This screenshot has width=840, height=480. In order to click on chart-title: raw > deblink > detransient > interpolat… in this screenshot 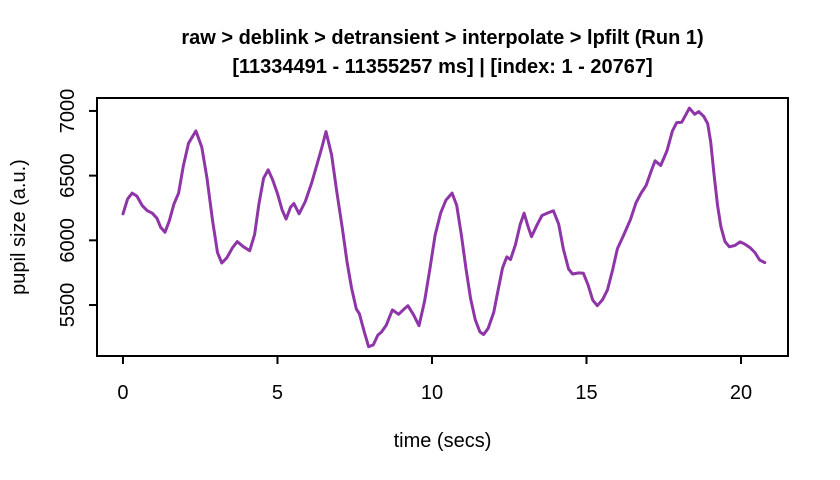, I will do `click(442, 53)`.